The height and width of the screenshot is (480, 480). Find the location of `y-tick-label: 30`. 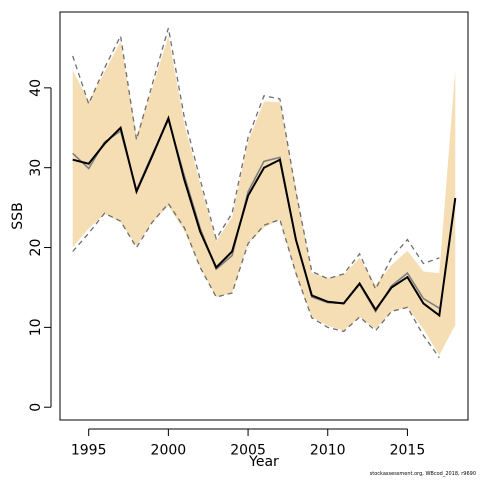

y-tick-label: 30 is located at coordinates (36, 168).